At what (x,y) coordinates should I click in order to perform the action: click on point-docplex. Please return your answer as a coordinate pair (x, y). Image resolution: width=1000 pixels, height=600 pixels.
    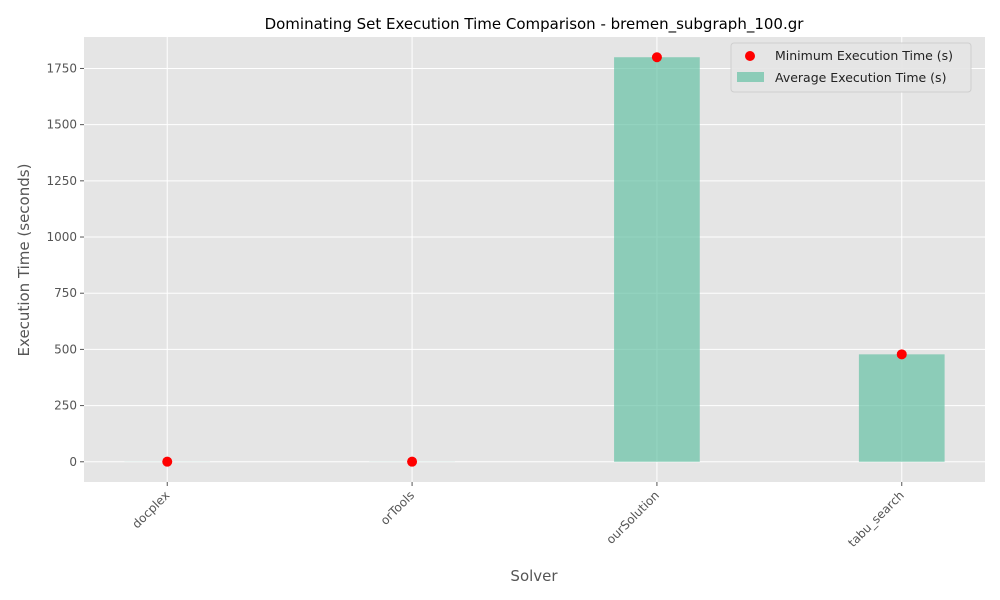
    Looking at the image, I should click on (167, 461).